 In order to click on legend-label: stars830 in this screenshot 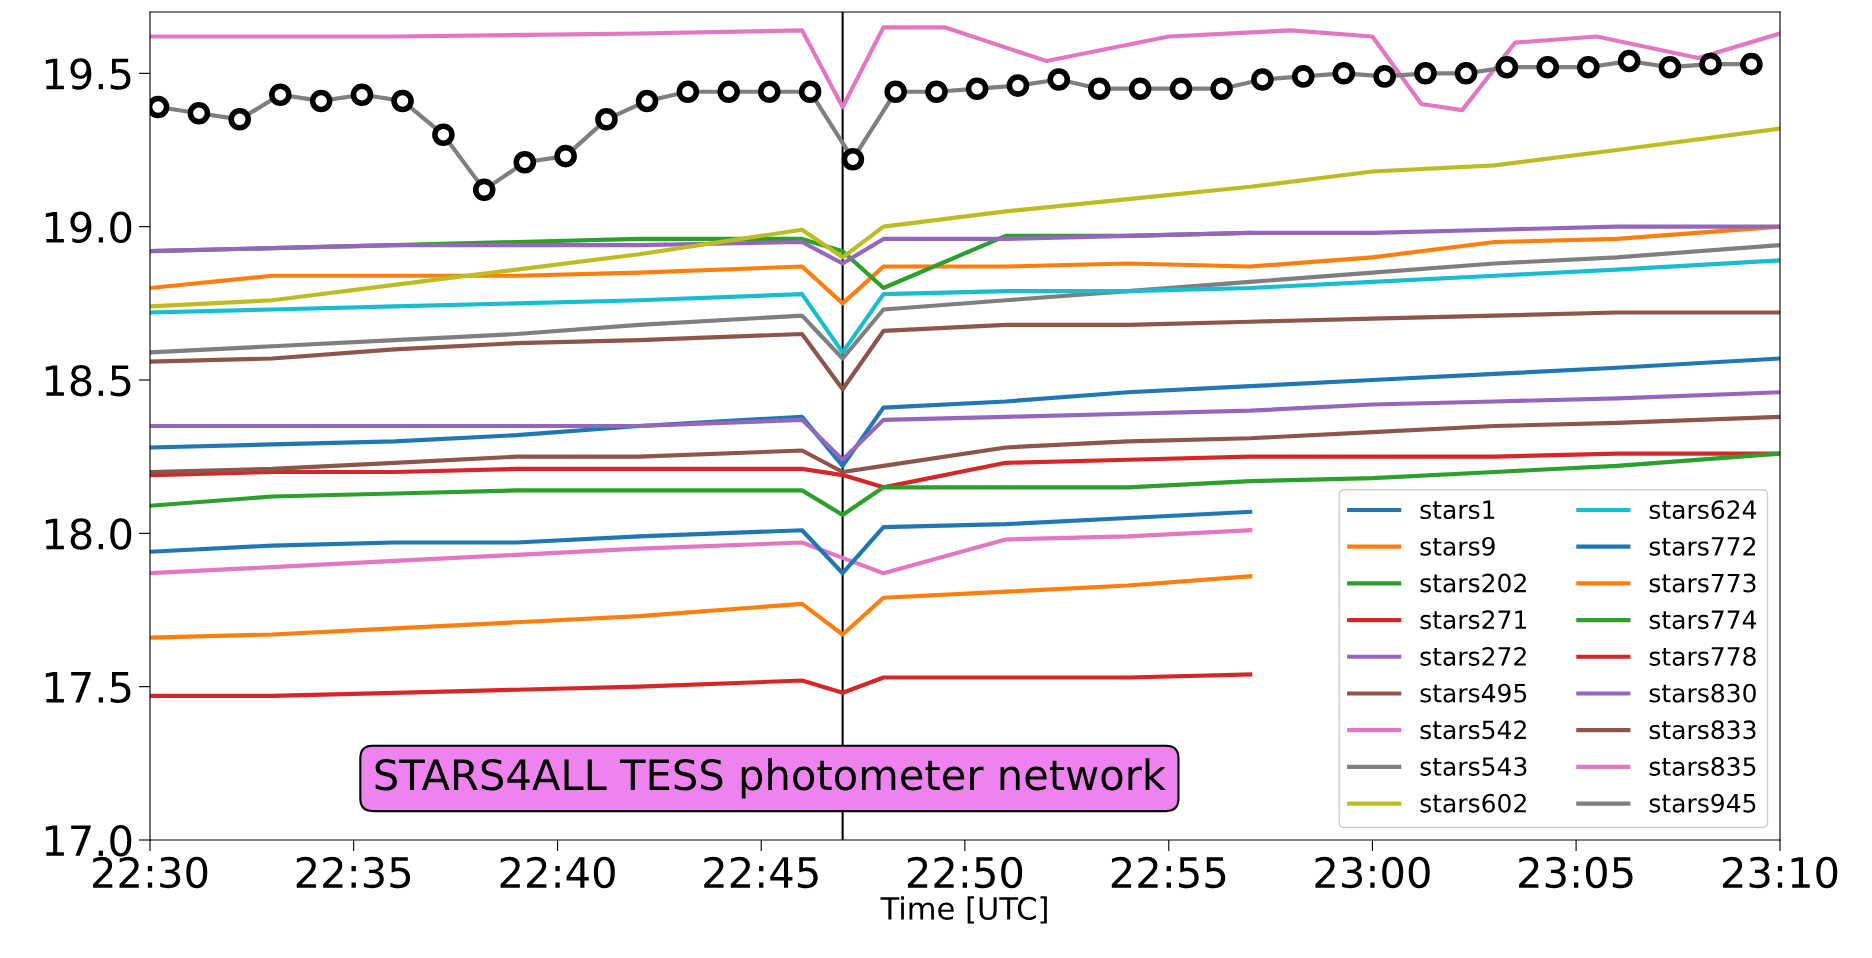, I will do `click(1702, 693)`.